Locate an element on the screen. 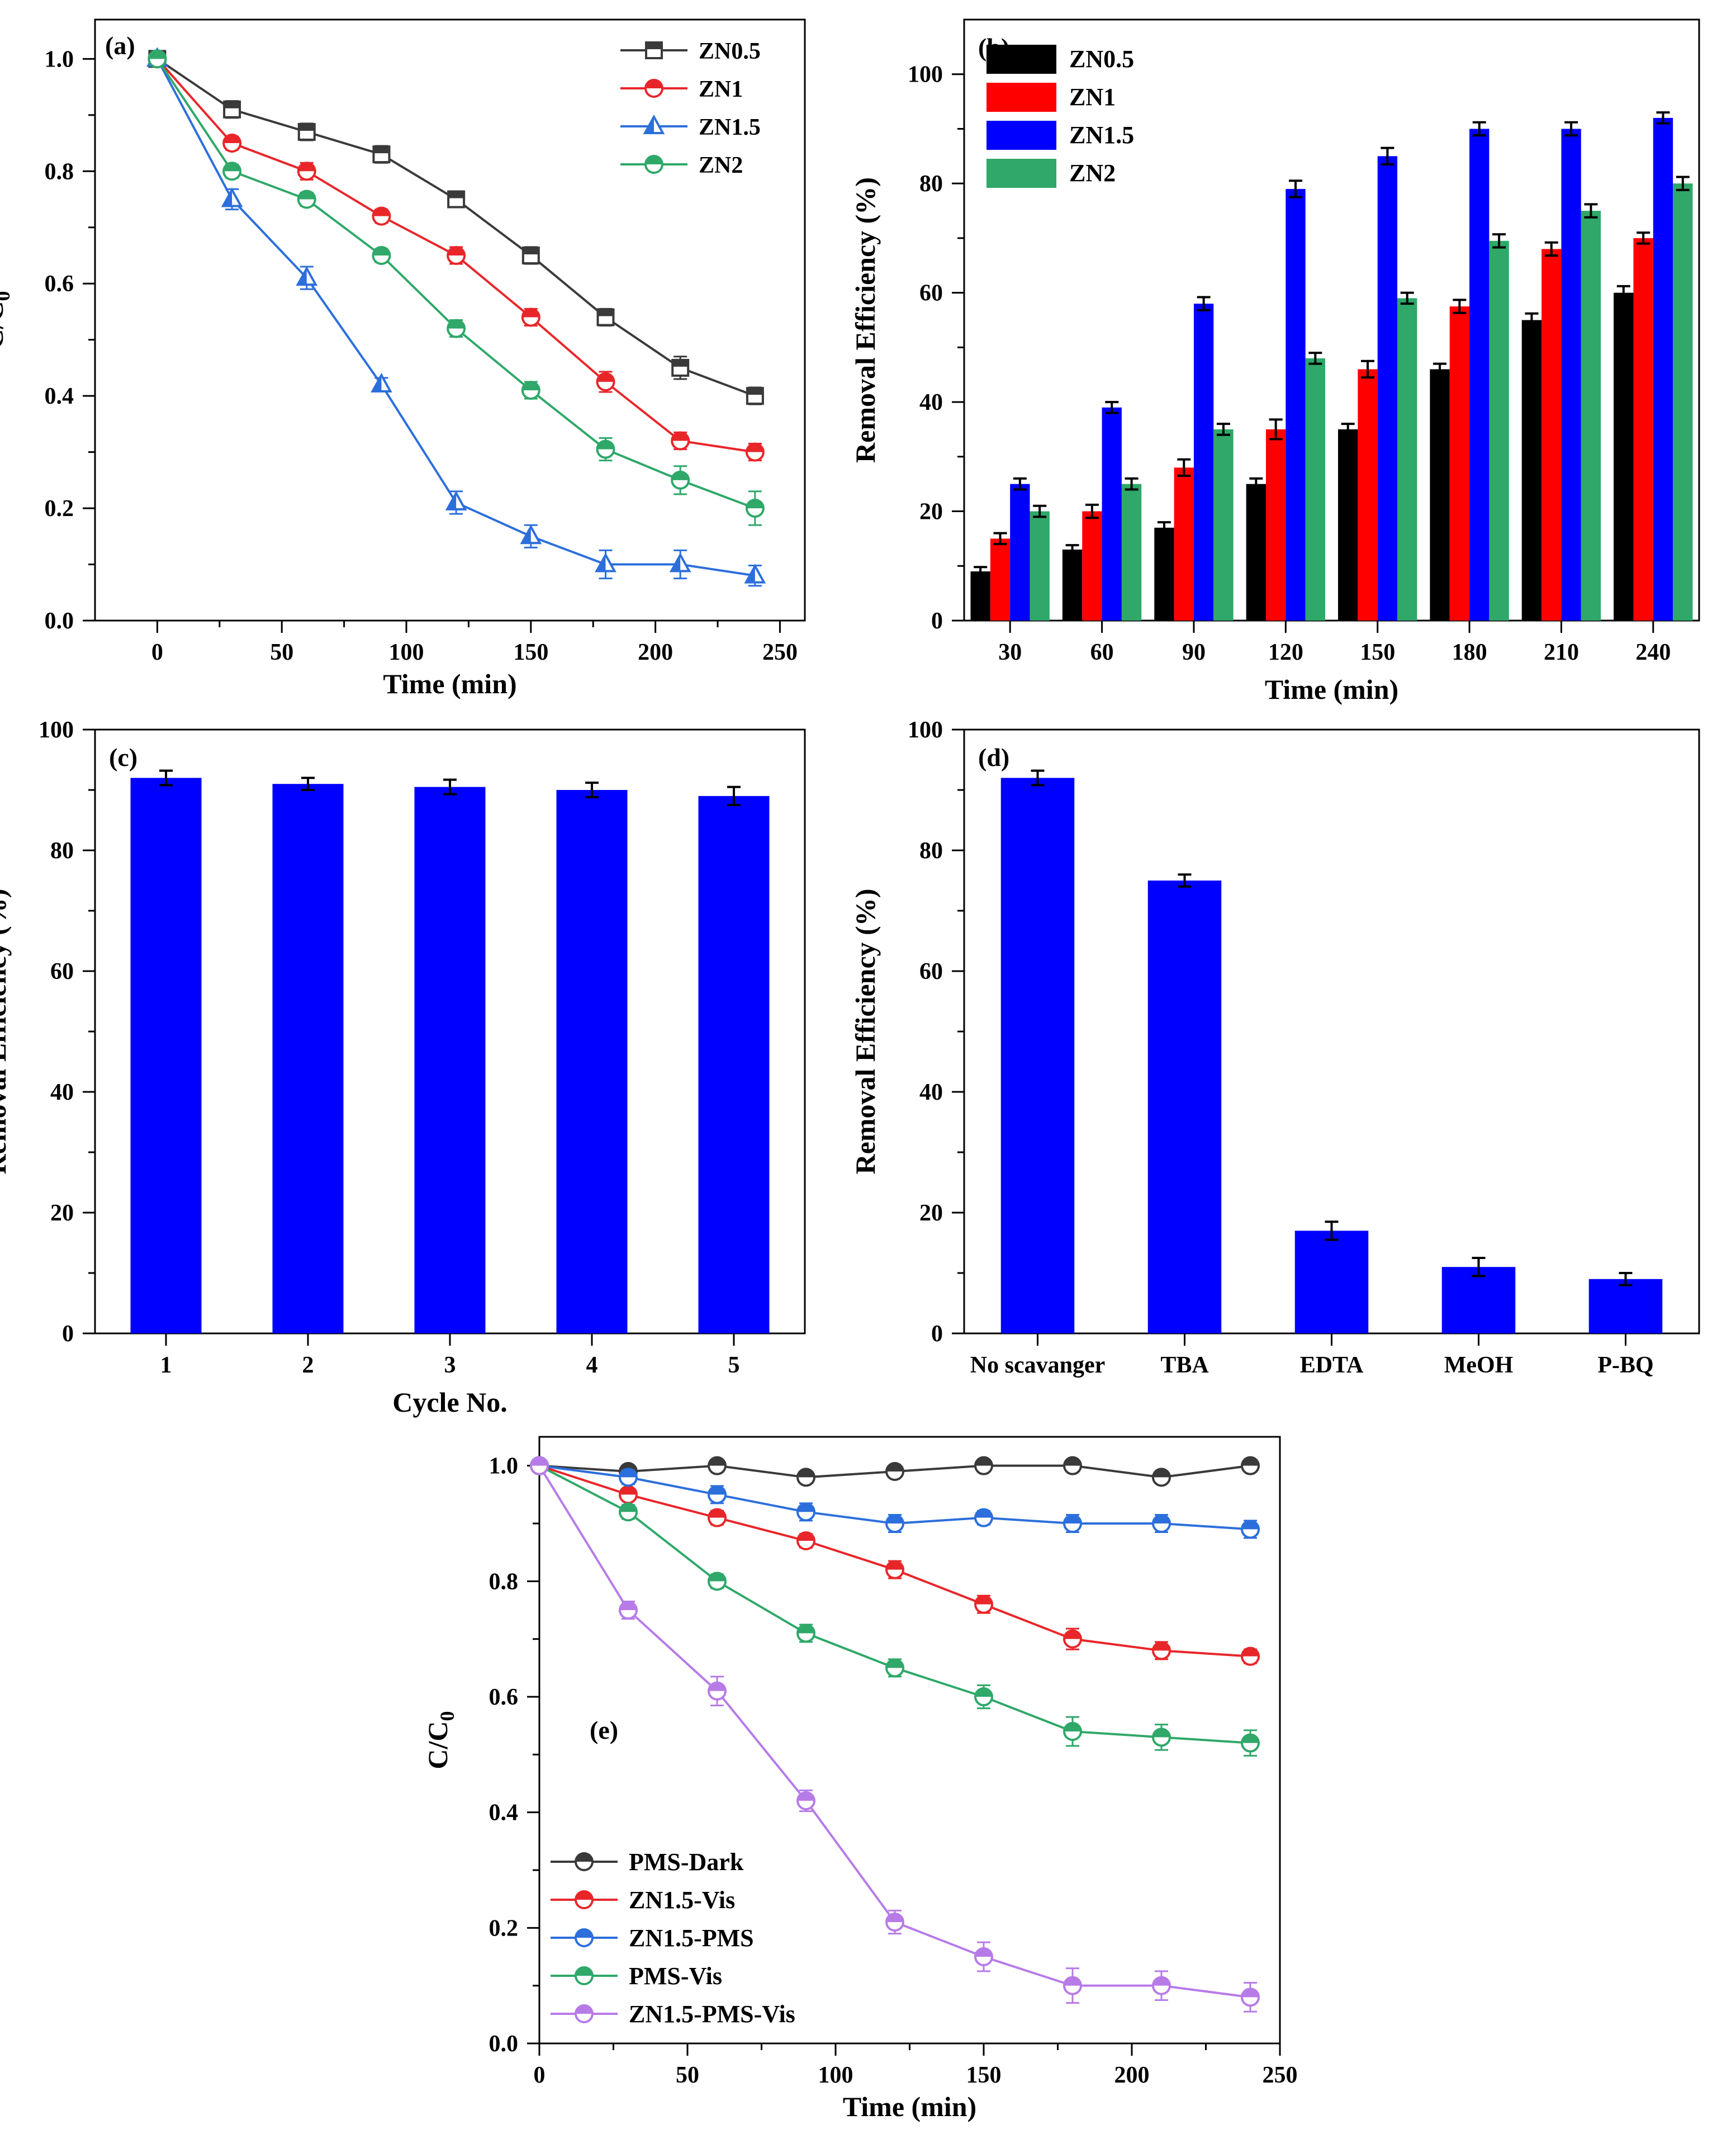 This screenshot has width=1736, height=2153. legend-label: ZN2 is located at coordinates (721, 165).